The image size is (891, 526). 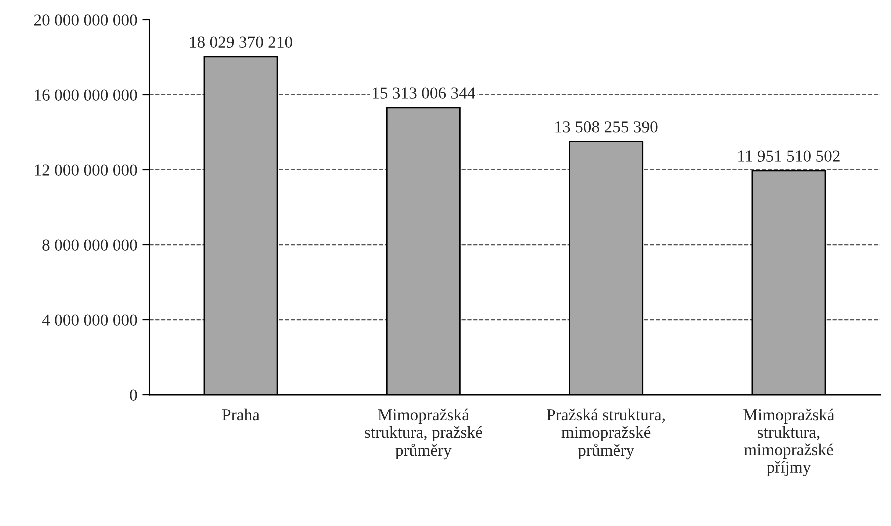 What do you see at coordinates (241, 42) in the screenshot?
I see `data-label: 18 029 370 210` at bounding box center [241, 42].